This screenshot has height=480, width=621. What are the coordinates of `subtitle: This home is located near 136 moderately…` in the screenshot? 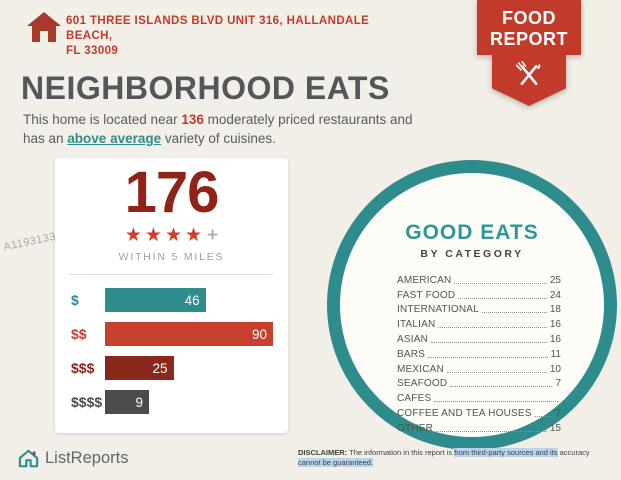 It's located at (218, 129).